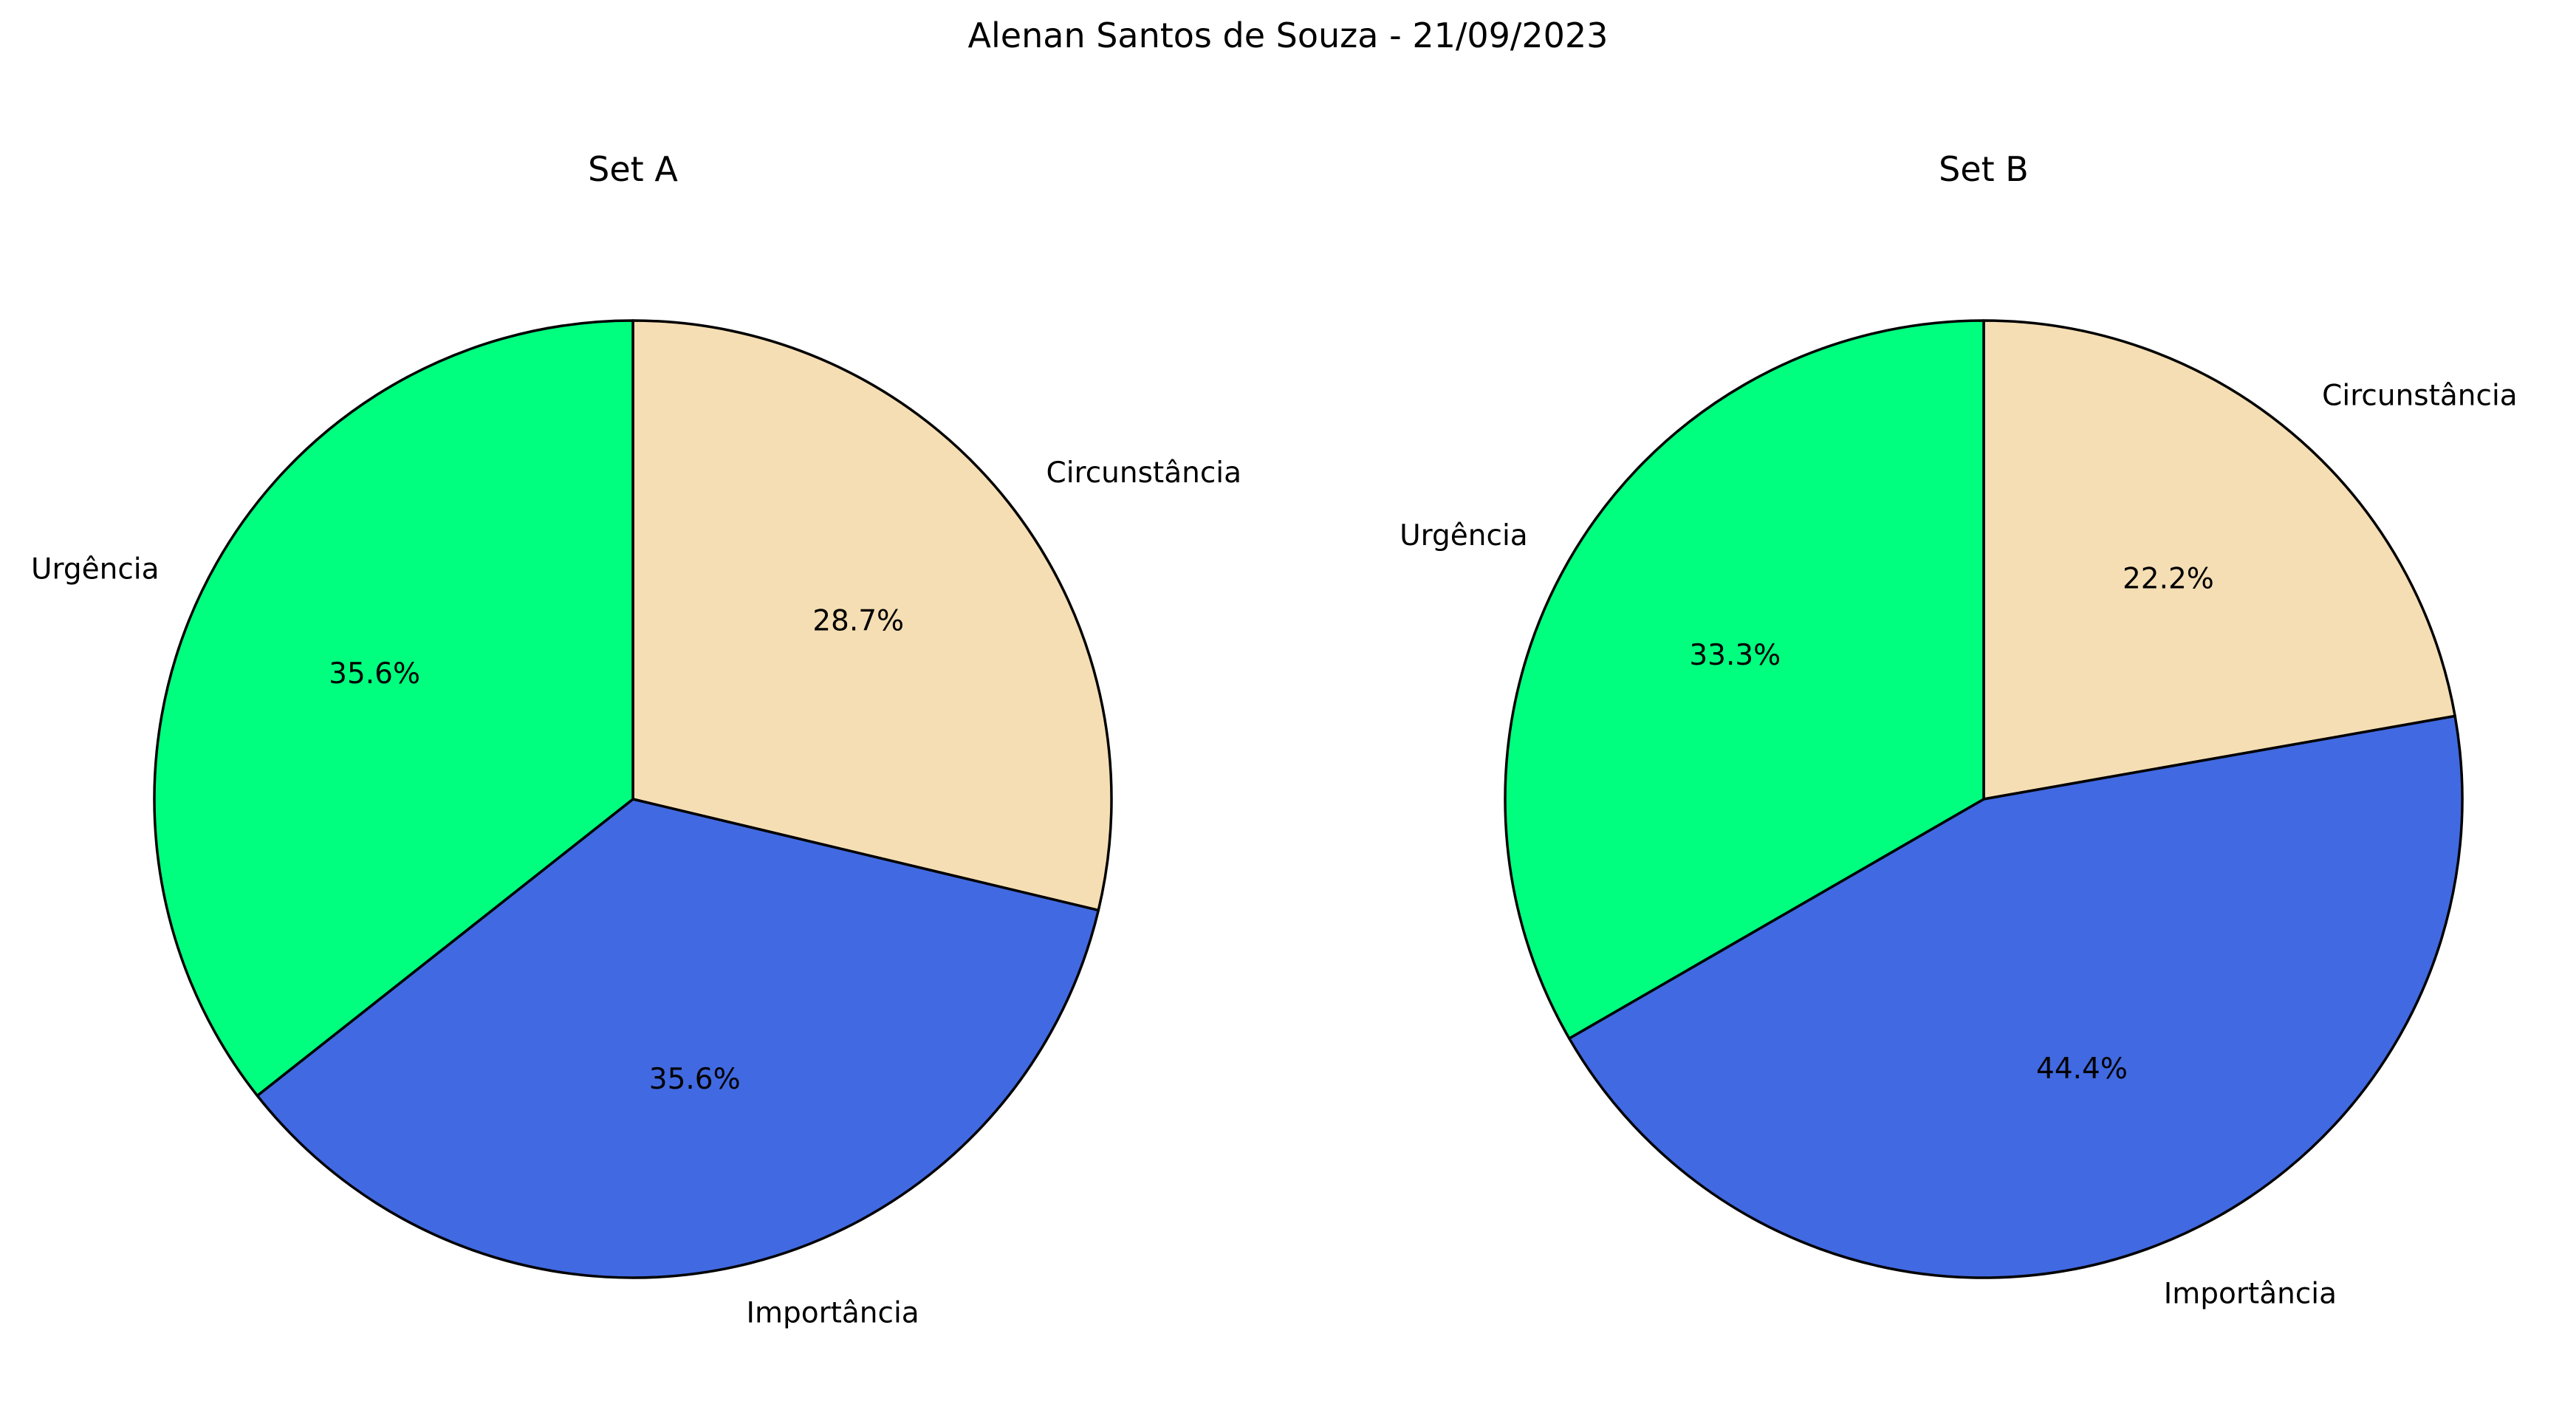 The height and width of the screenshot is (1407, 2576). Describe the element at coordinates (1984, 169) in the screenshot. I see `pie-title: Set B` at that location.